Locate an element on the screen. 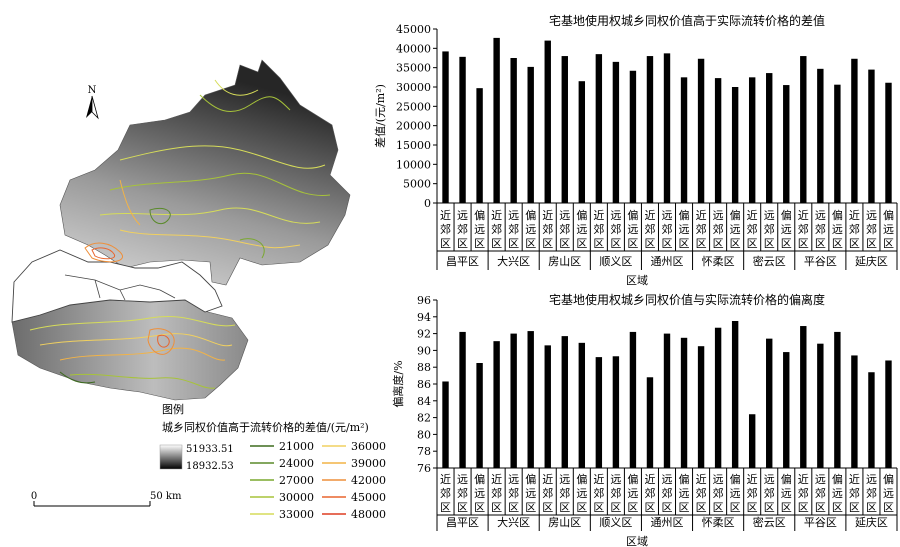  legend-contour-label: 39000 is located at coordinates (368, 463).